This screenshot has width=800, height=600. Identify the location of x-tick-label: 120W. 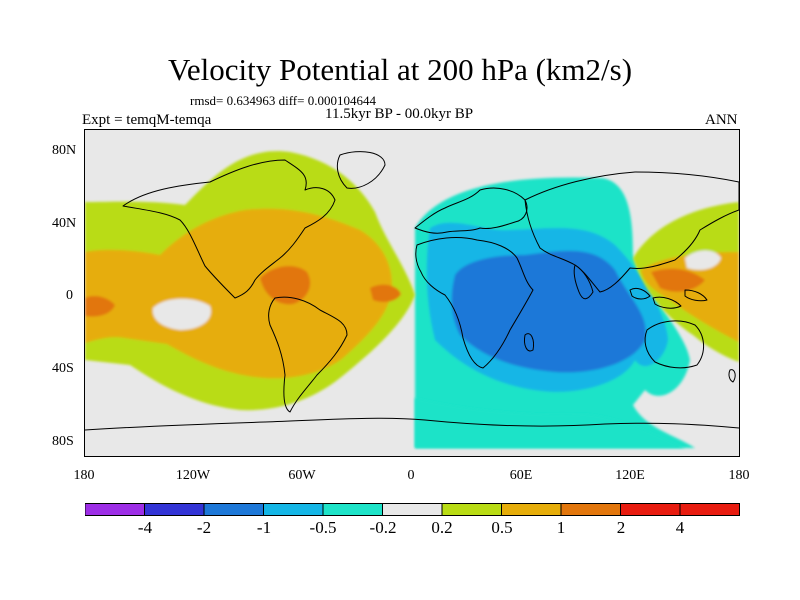
(193, 475).